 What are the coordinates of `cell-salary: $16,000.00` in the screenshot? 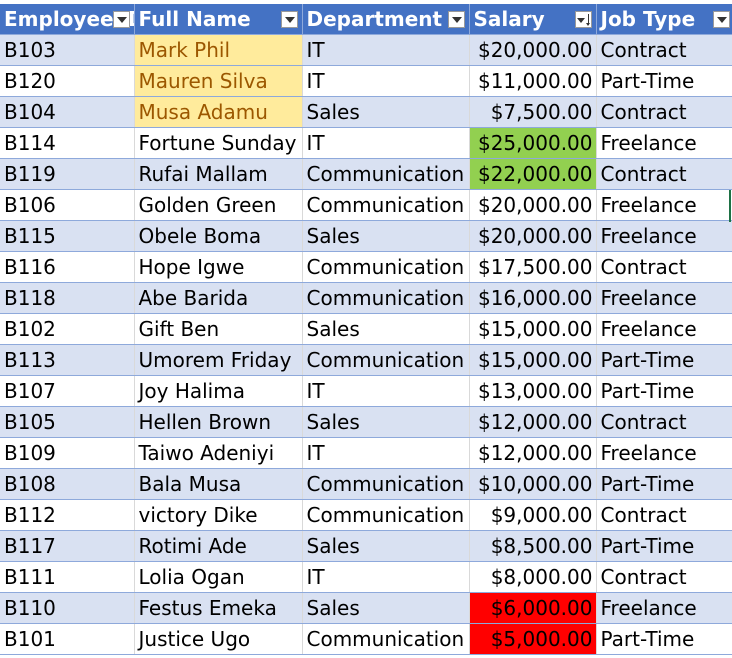 It's located at (533, 298).